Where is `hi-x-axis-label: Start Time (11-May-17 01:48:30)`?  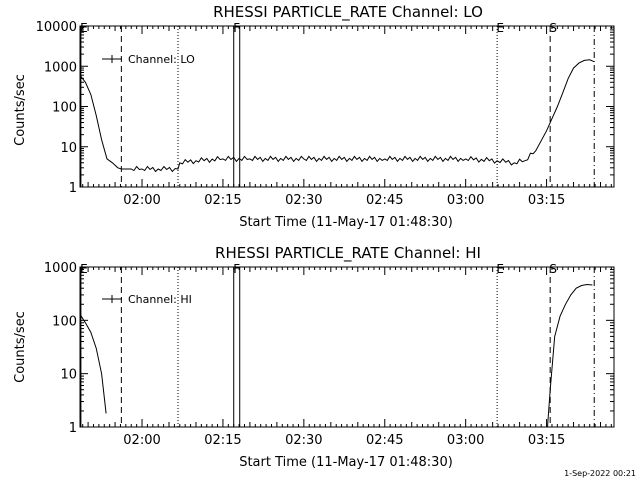 hi-x-axis-label: Start Time (11-May-17 01:48:30) is located at coordinates (346, 462).